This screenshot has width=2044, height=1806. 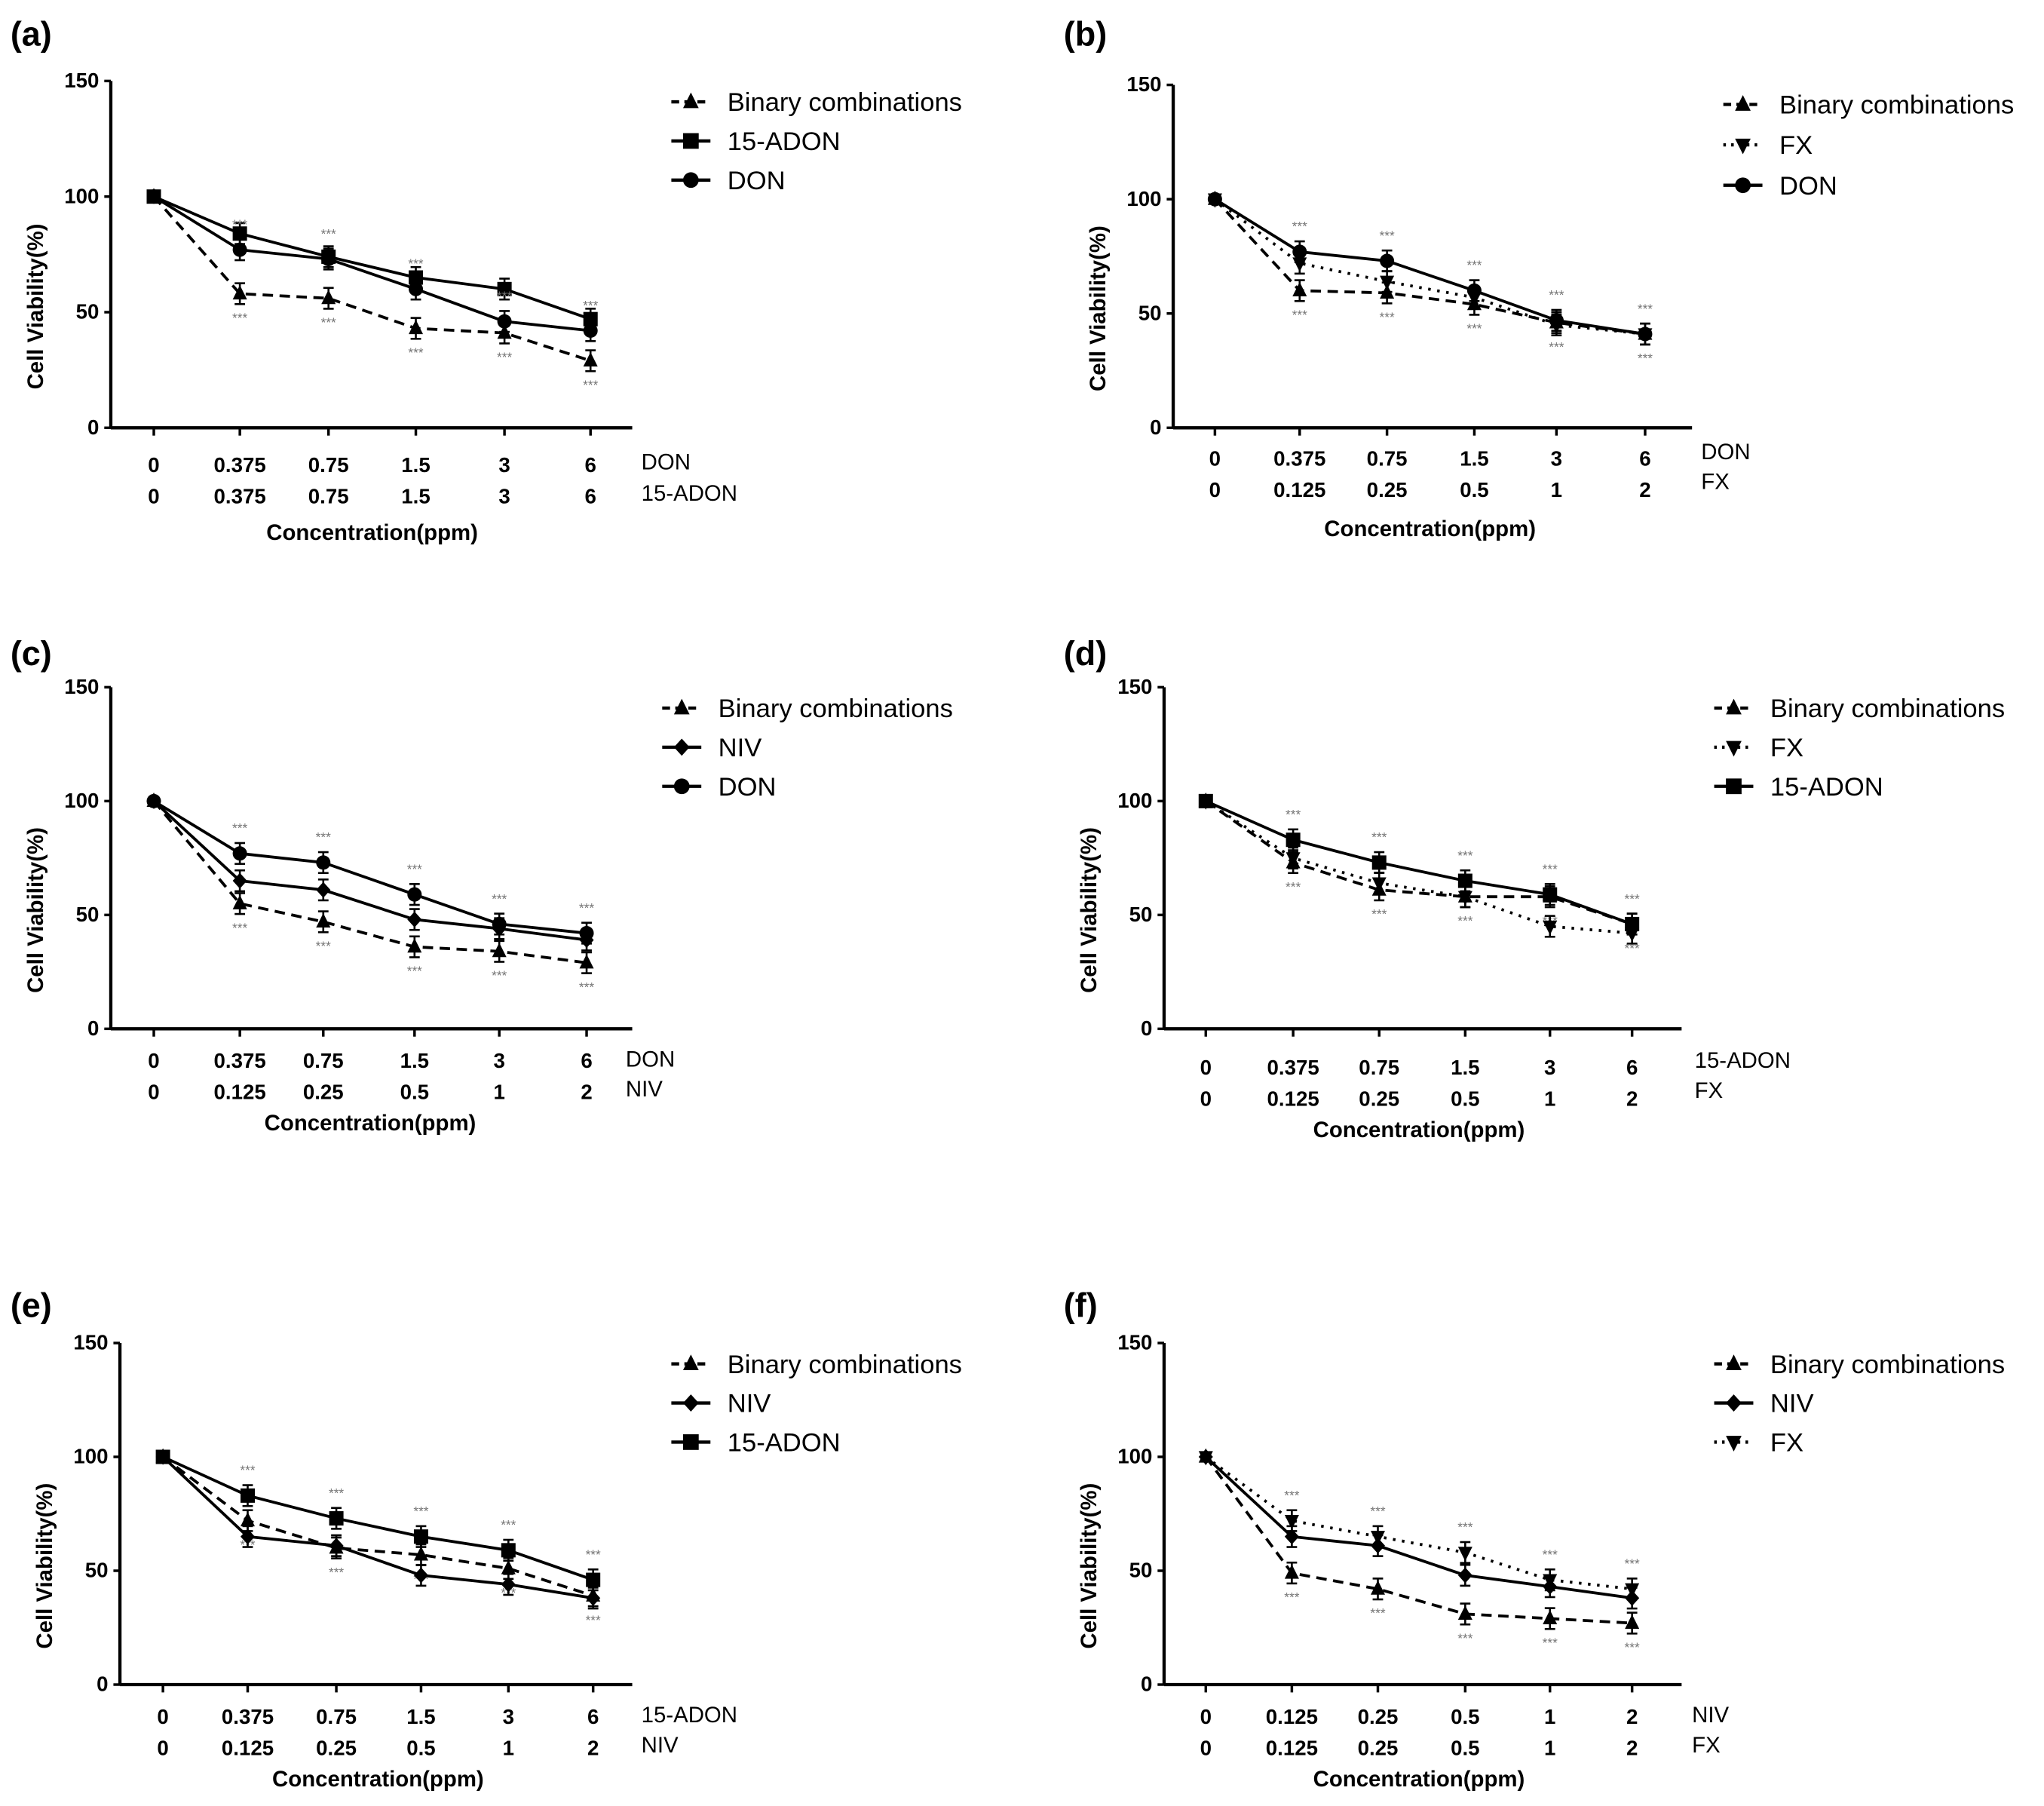 I want to click on x-tick-label-row1: 6, so click(x=586, y=1060).